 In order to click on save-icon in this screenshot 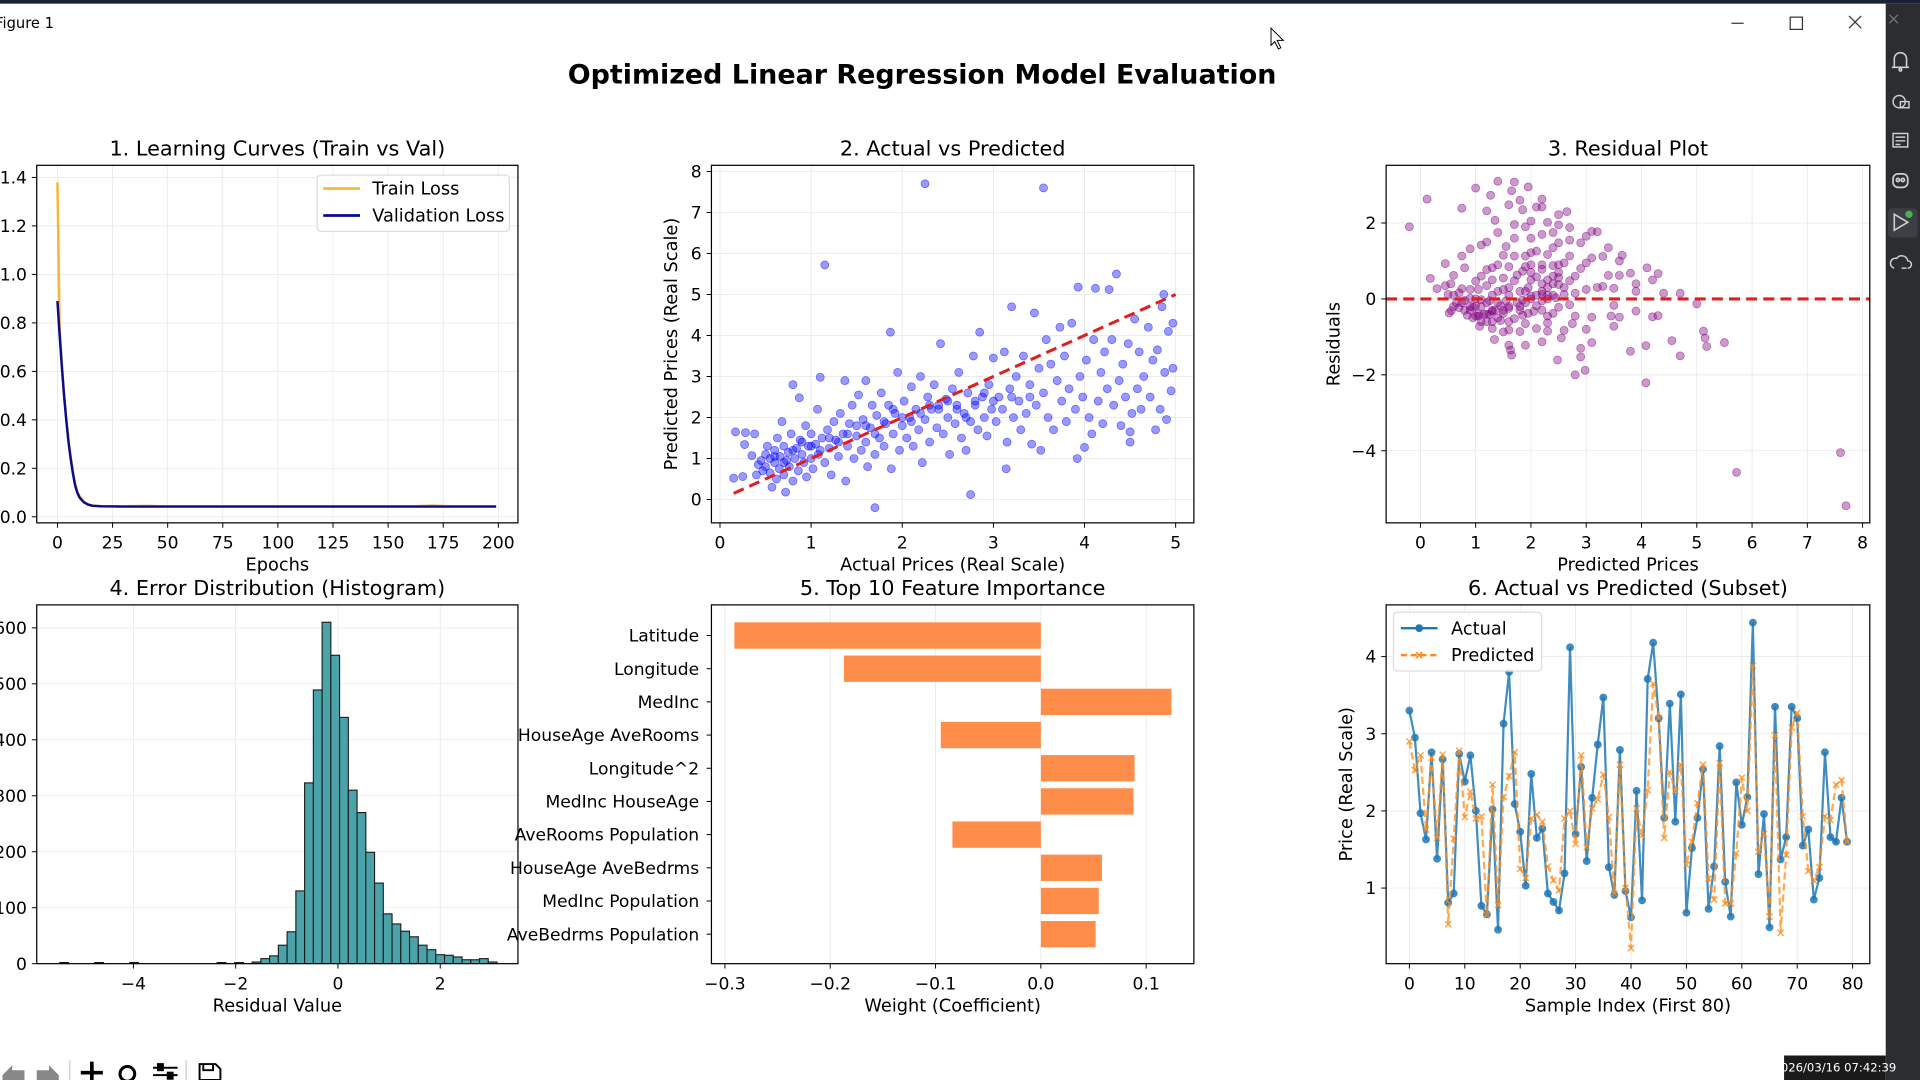, I will do `click(210, 1071)`.